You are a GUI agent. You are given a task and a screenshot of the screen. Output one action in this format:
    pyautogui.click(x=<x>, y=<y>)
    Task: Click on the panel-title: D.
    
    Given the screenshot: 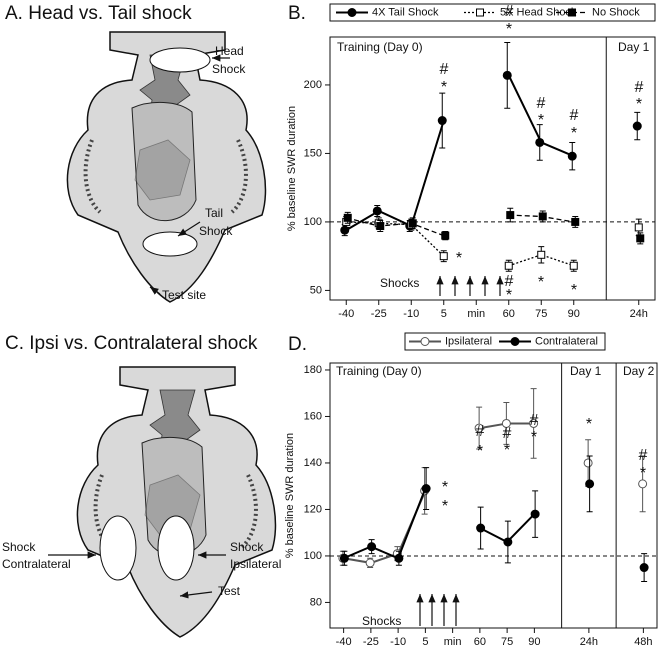 What is the action you would take?
    pyautogui.click(x=297, y=344)
    